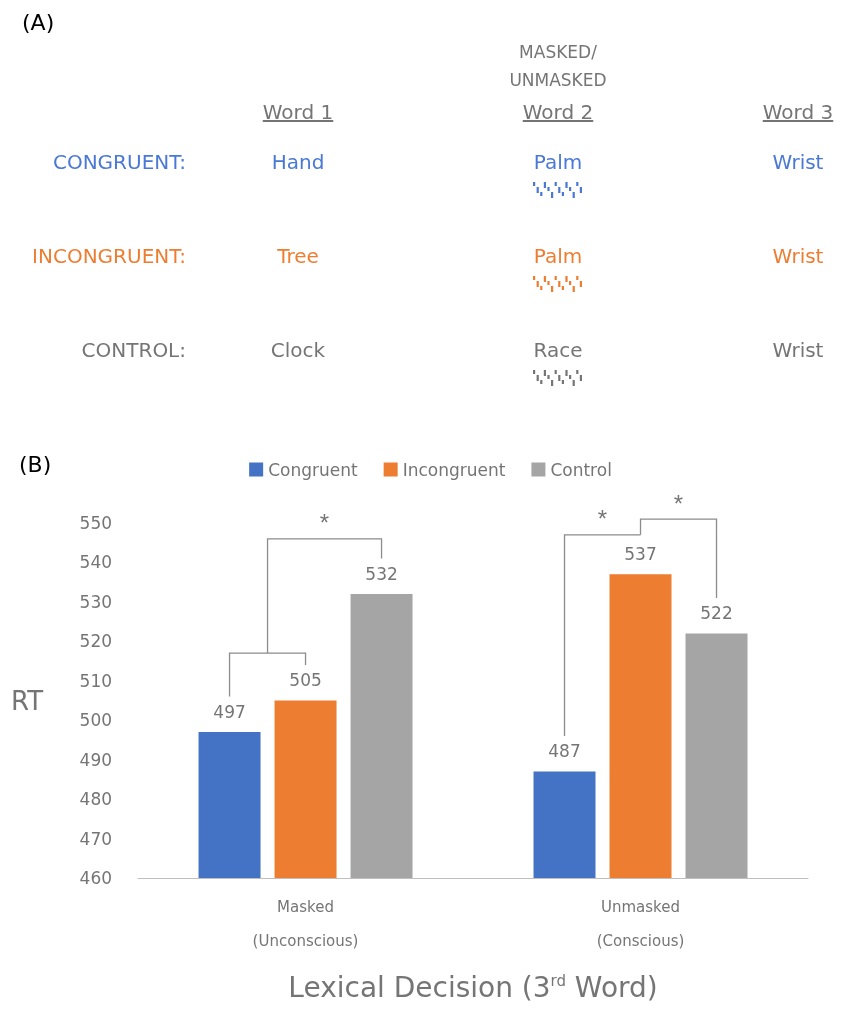 The height and width of the screenshot is (1023, 861). I want to click on y-tick-label: 480, so click(96, 799).